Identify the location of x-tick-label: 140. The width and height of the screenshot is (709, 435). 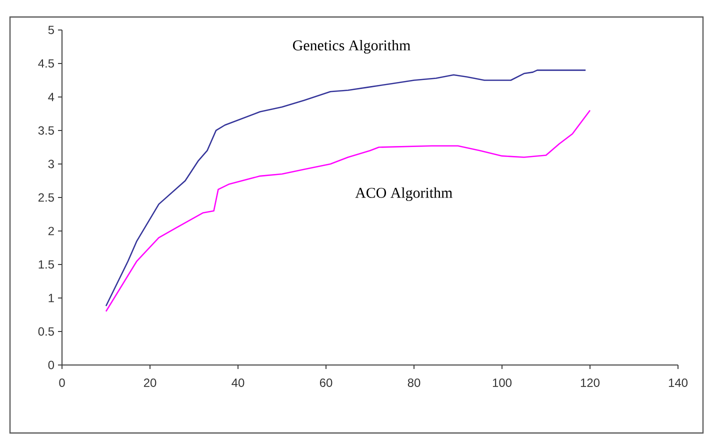
(678, 382).